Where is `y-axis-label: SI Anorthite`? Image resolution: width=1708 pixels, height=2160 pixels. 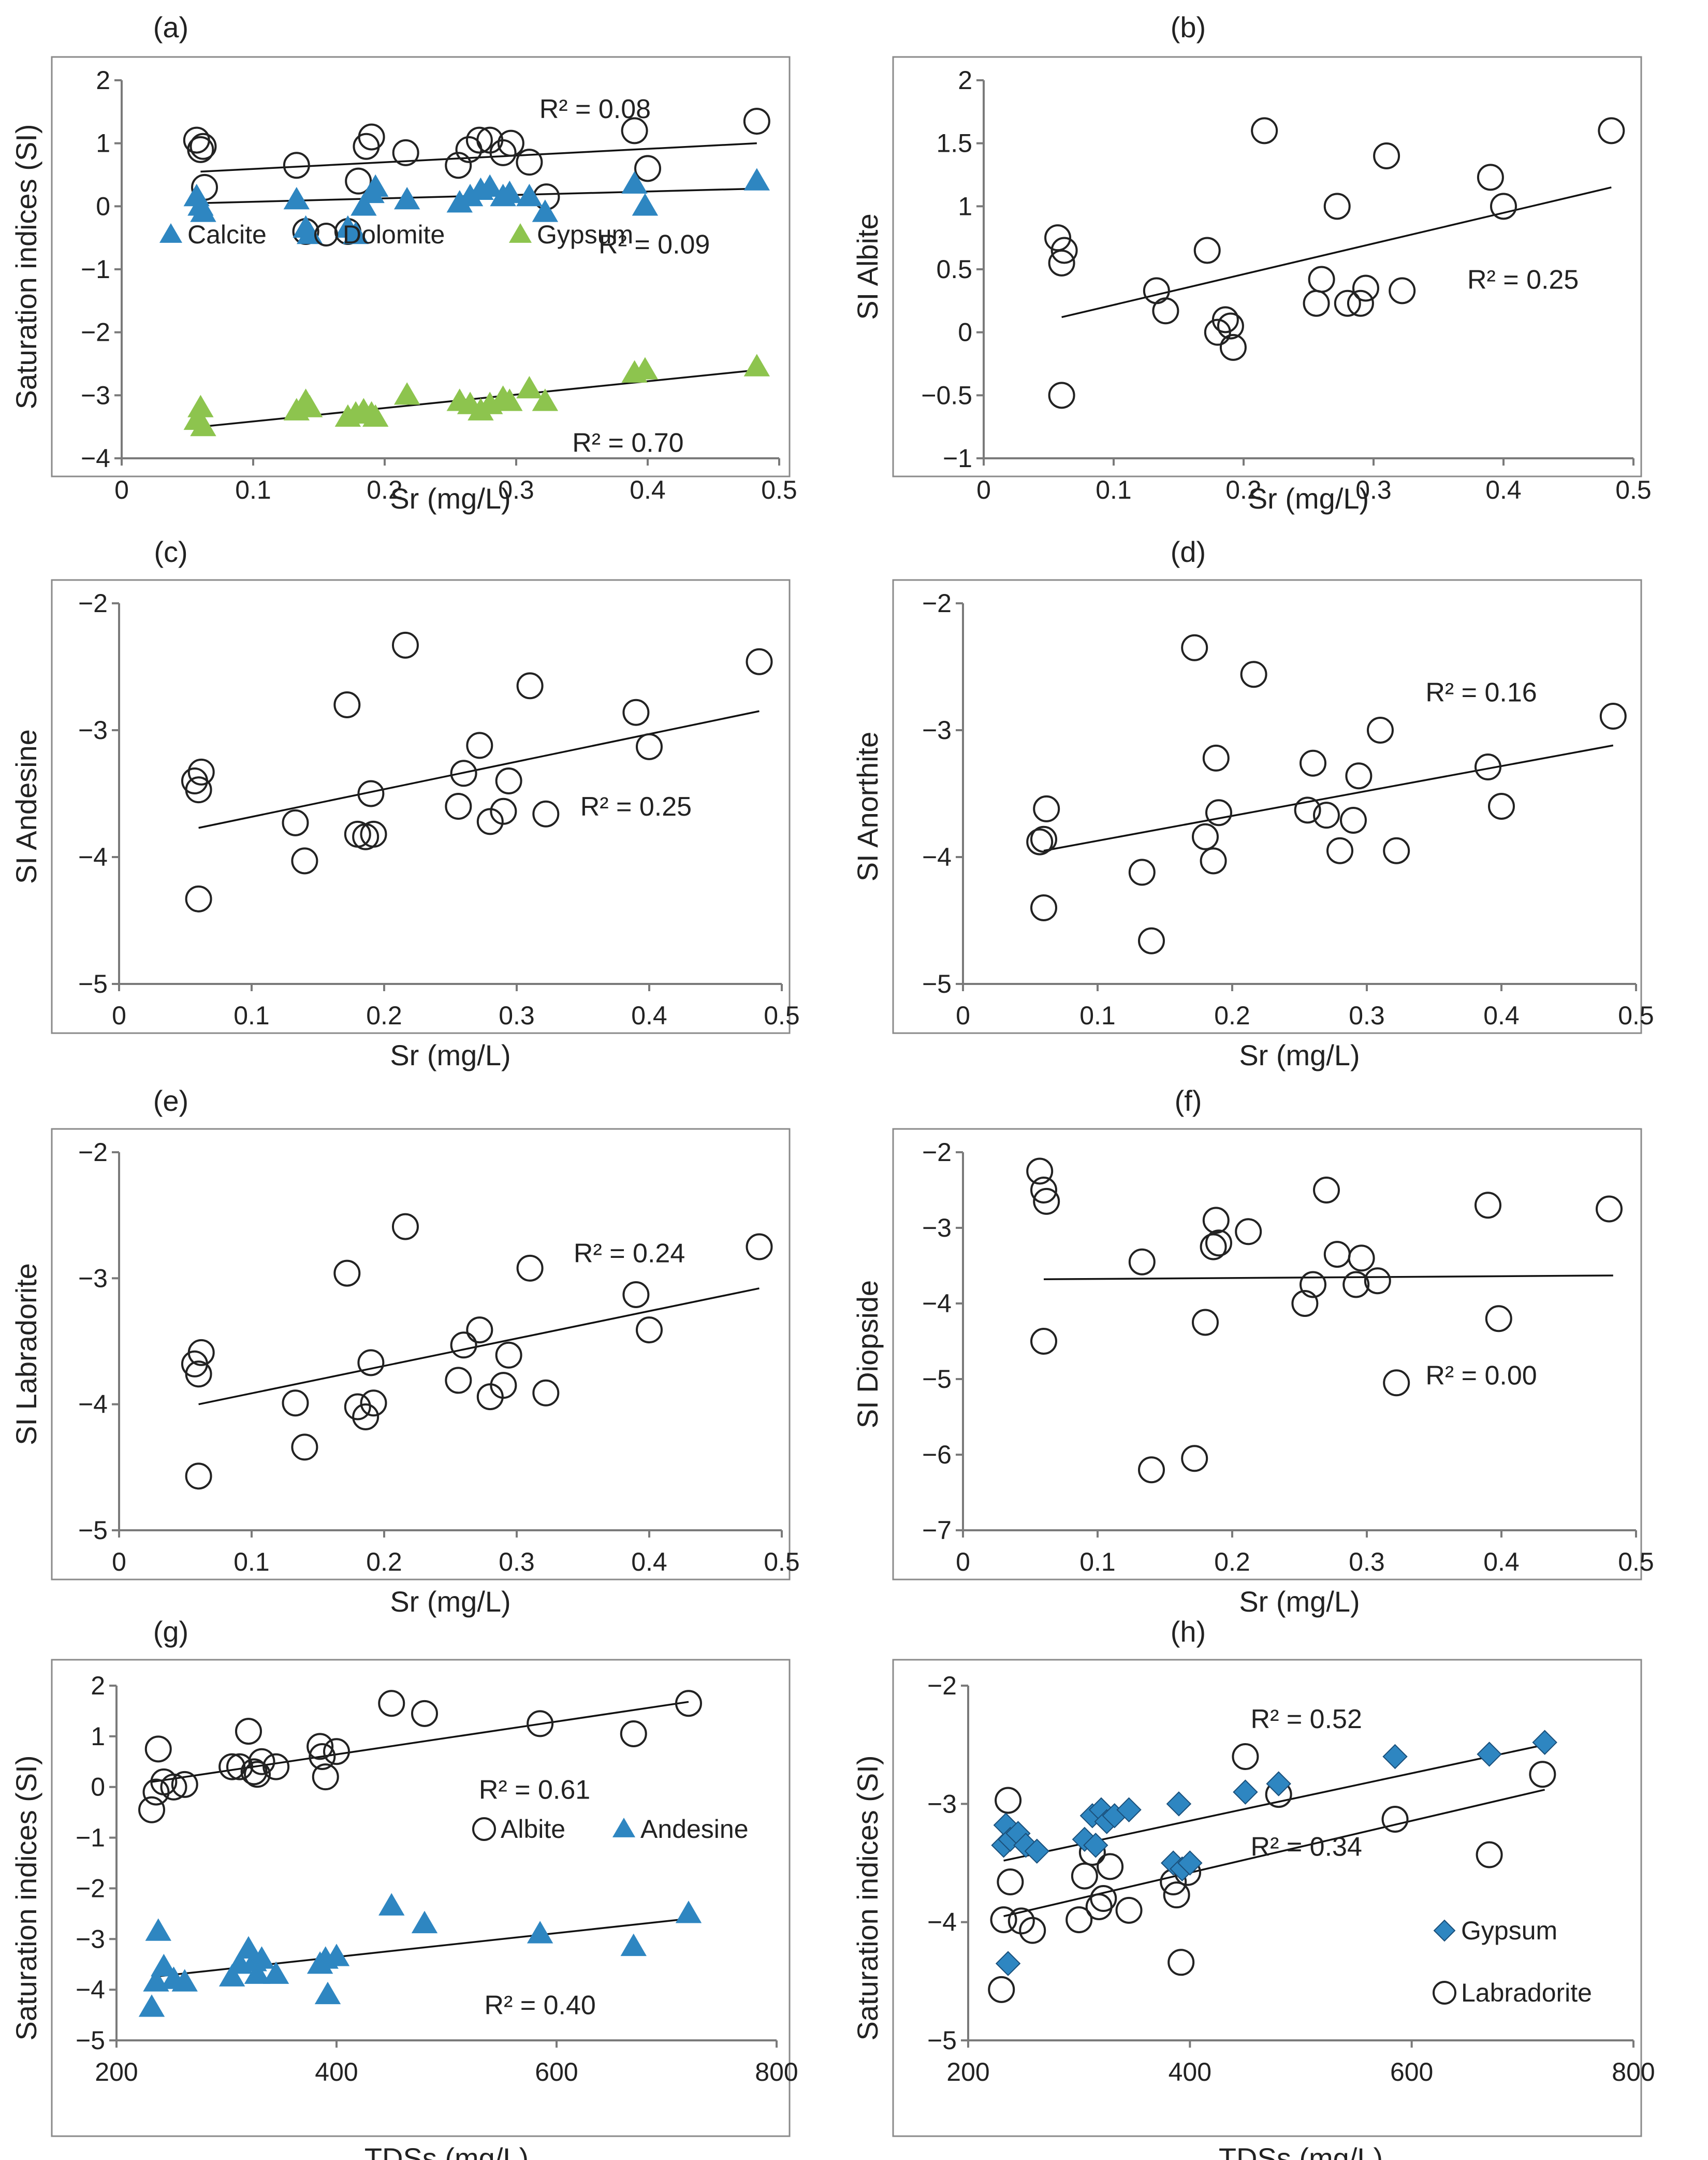 y-axis-label: SI Anorthite is located at coordinates (867, 807).